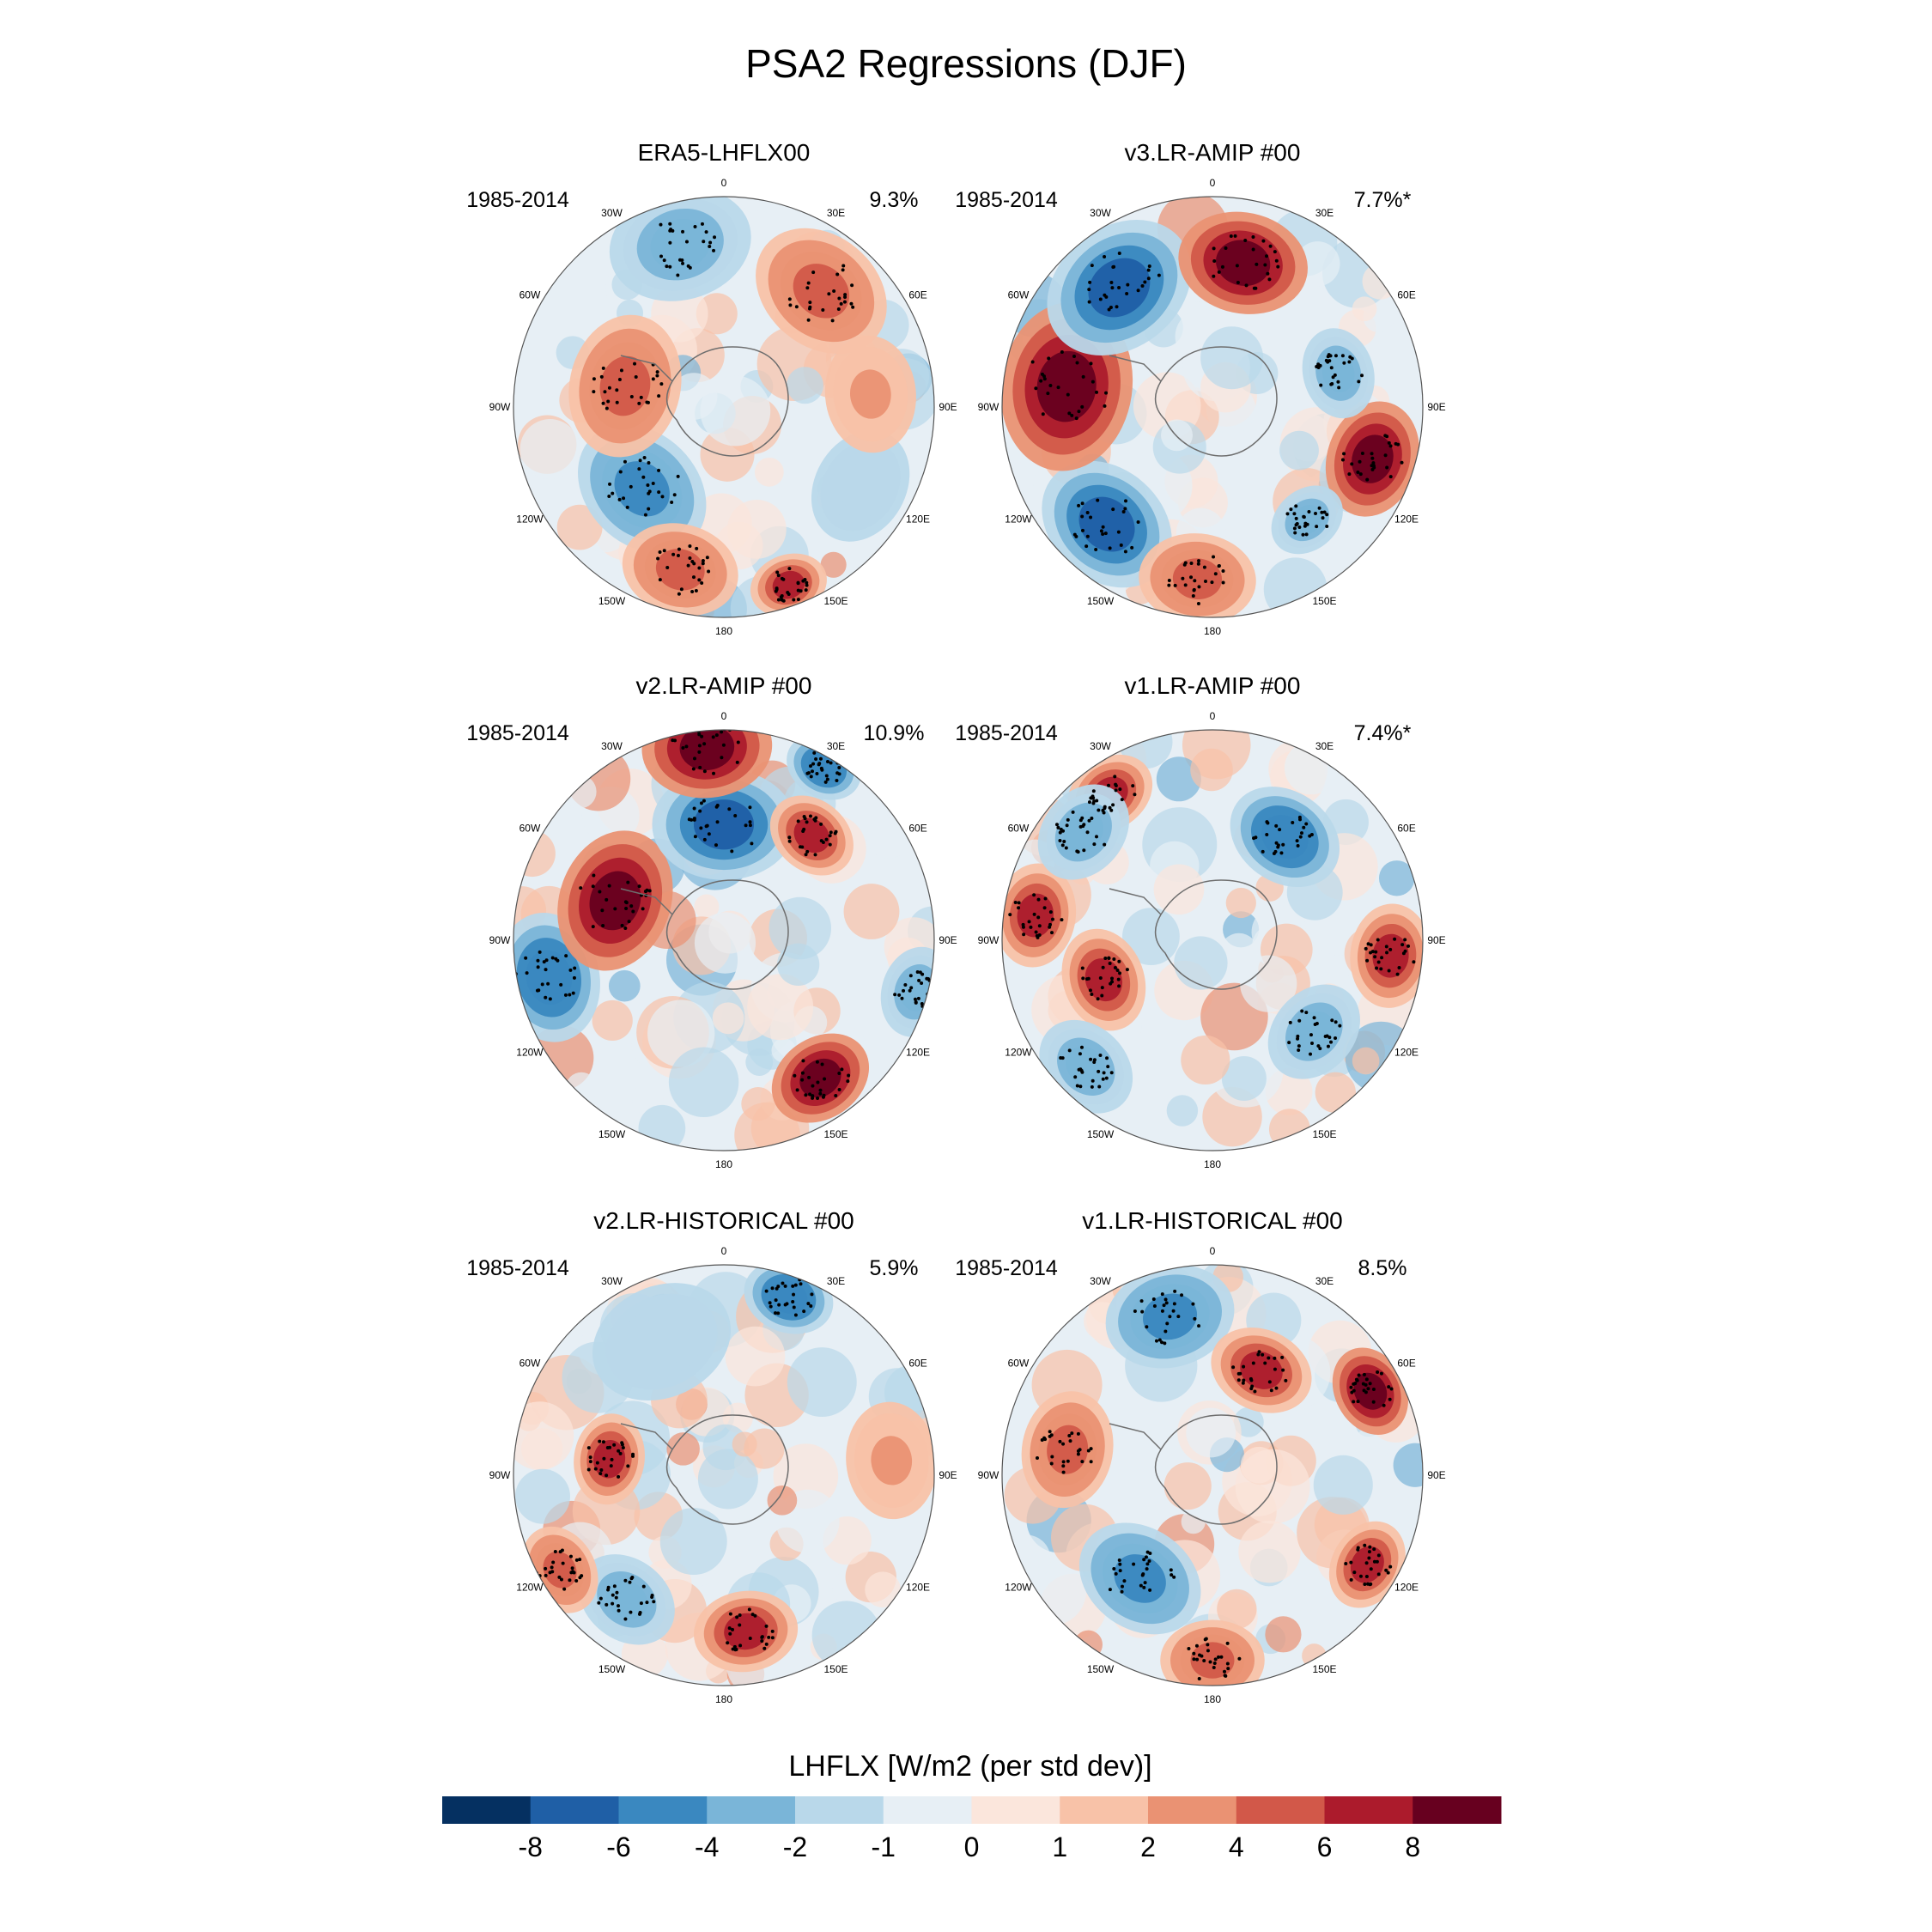  What do you see at coordinates (1100, 213) in the screenshot?
I see `lon-label: 30W` at bounding box center [1100, 213].